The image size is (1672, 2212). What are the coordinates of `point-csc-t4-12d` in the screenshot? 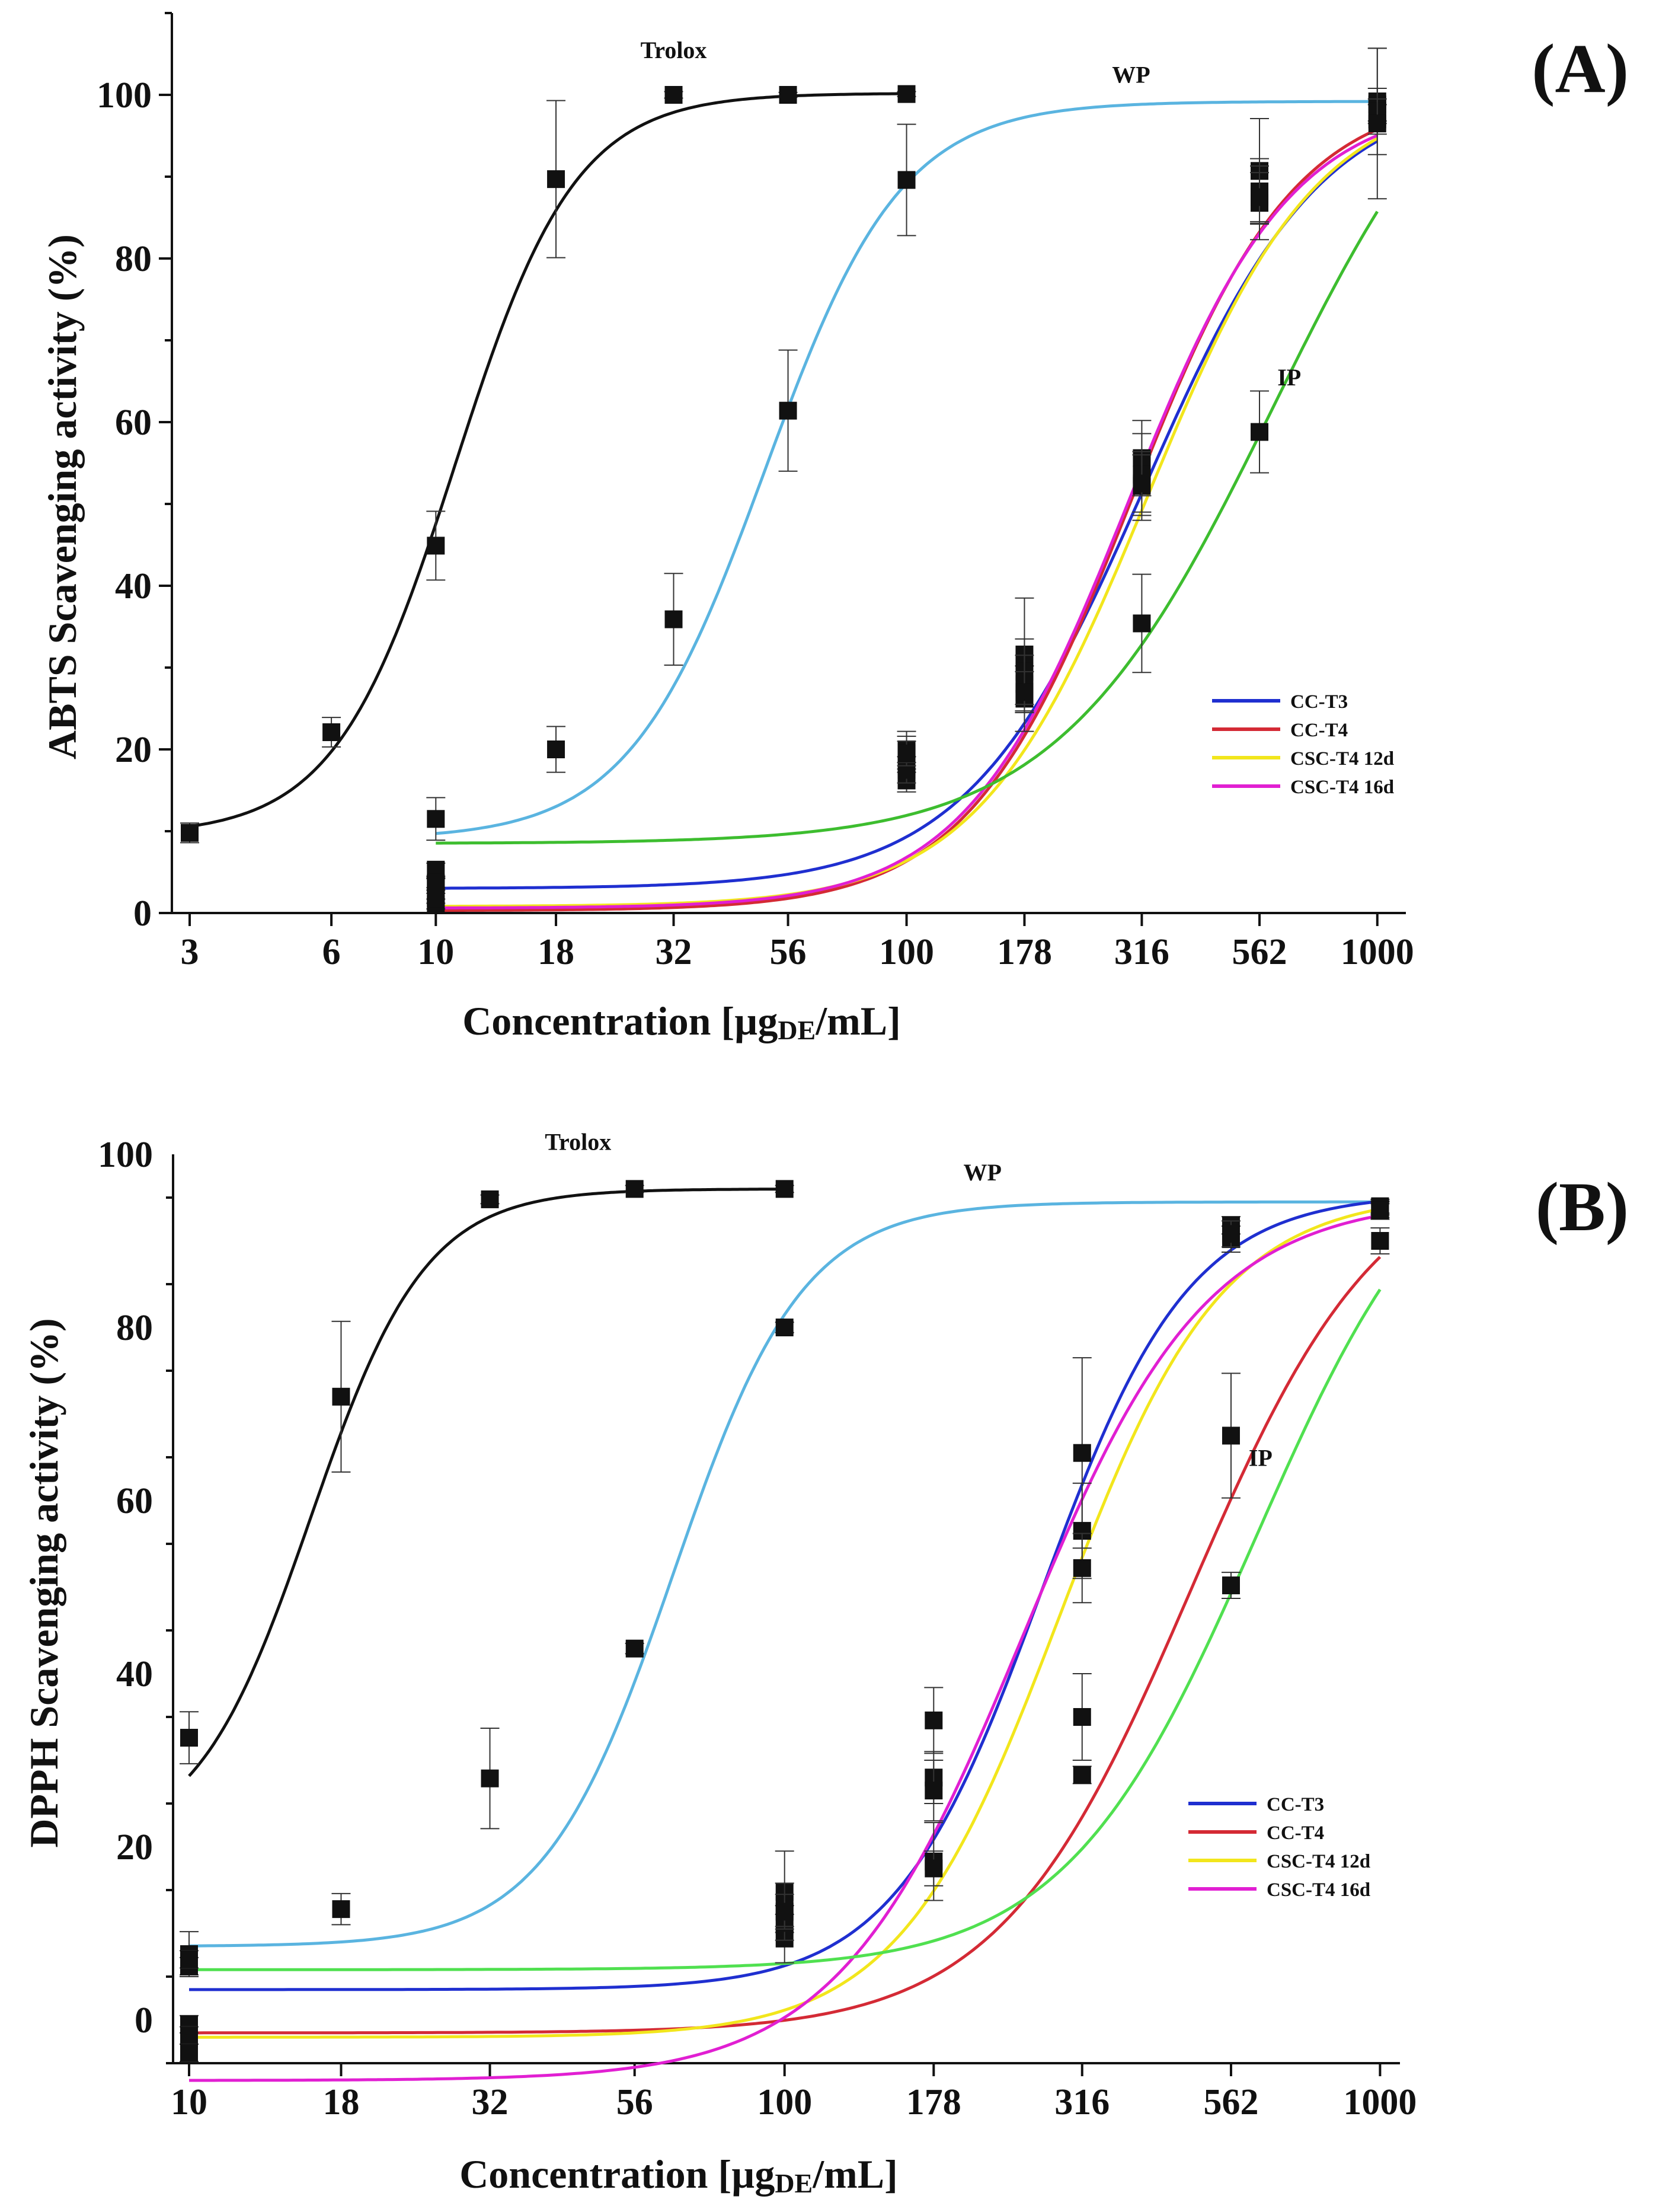 It's located at (189, 2035).